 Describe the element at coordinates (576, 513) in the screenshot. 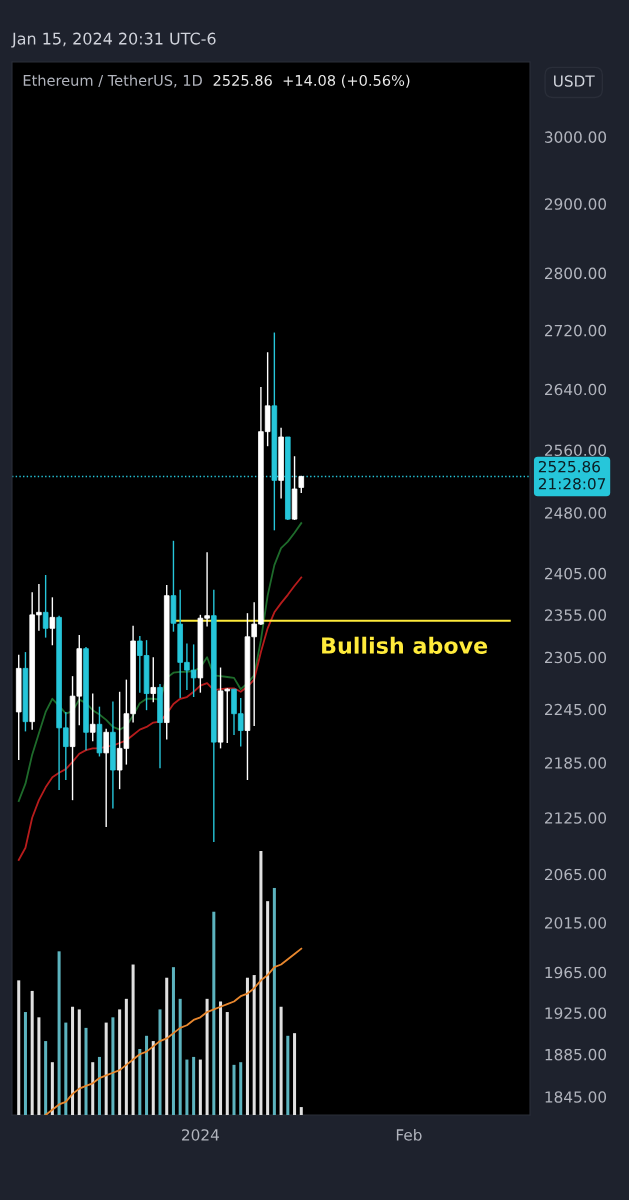

I see `y-tick-label: 2480.00` at that location.